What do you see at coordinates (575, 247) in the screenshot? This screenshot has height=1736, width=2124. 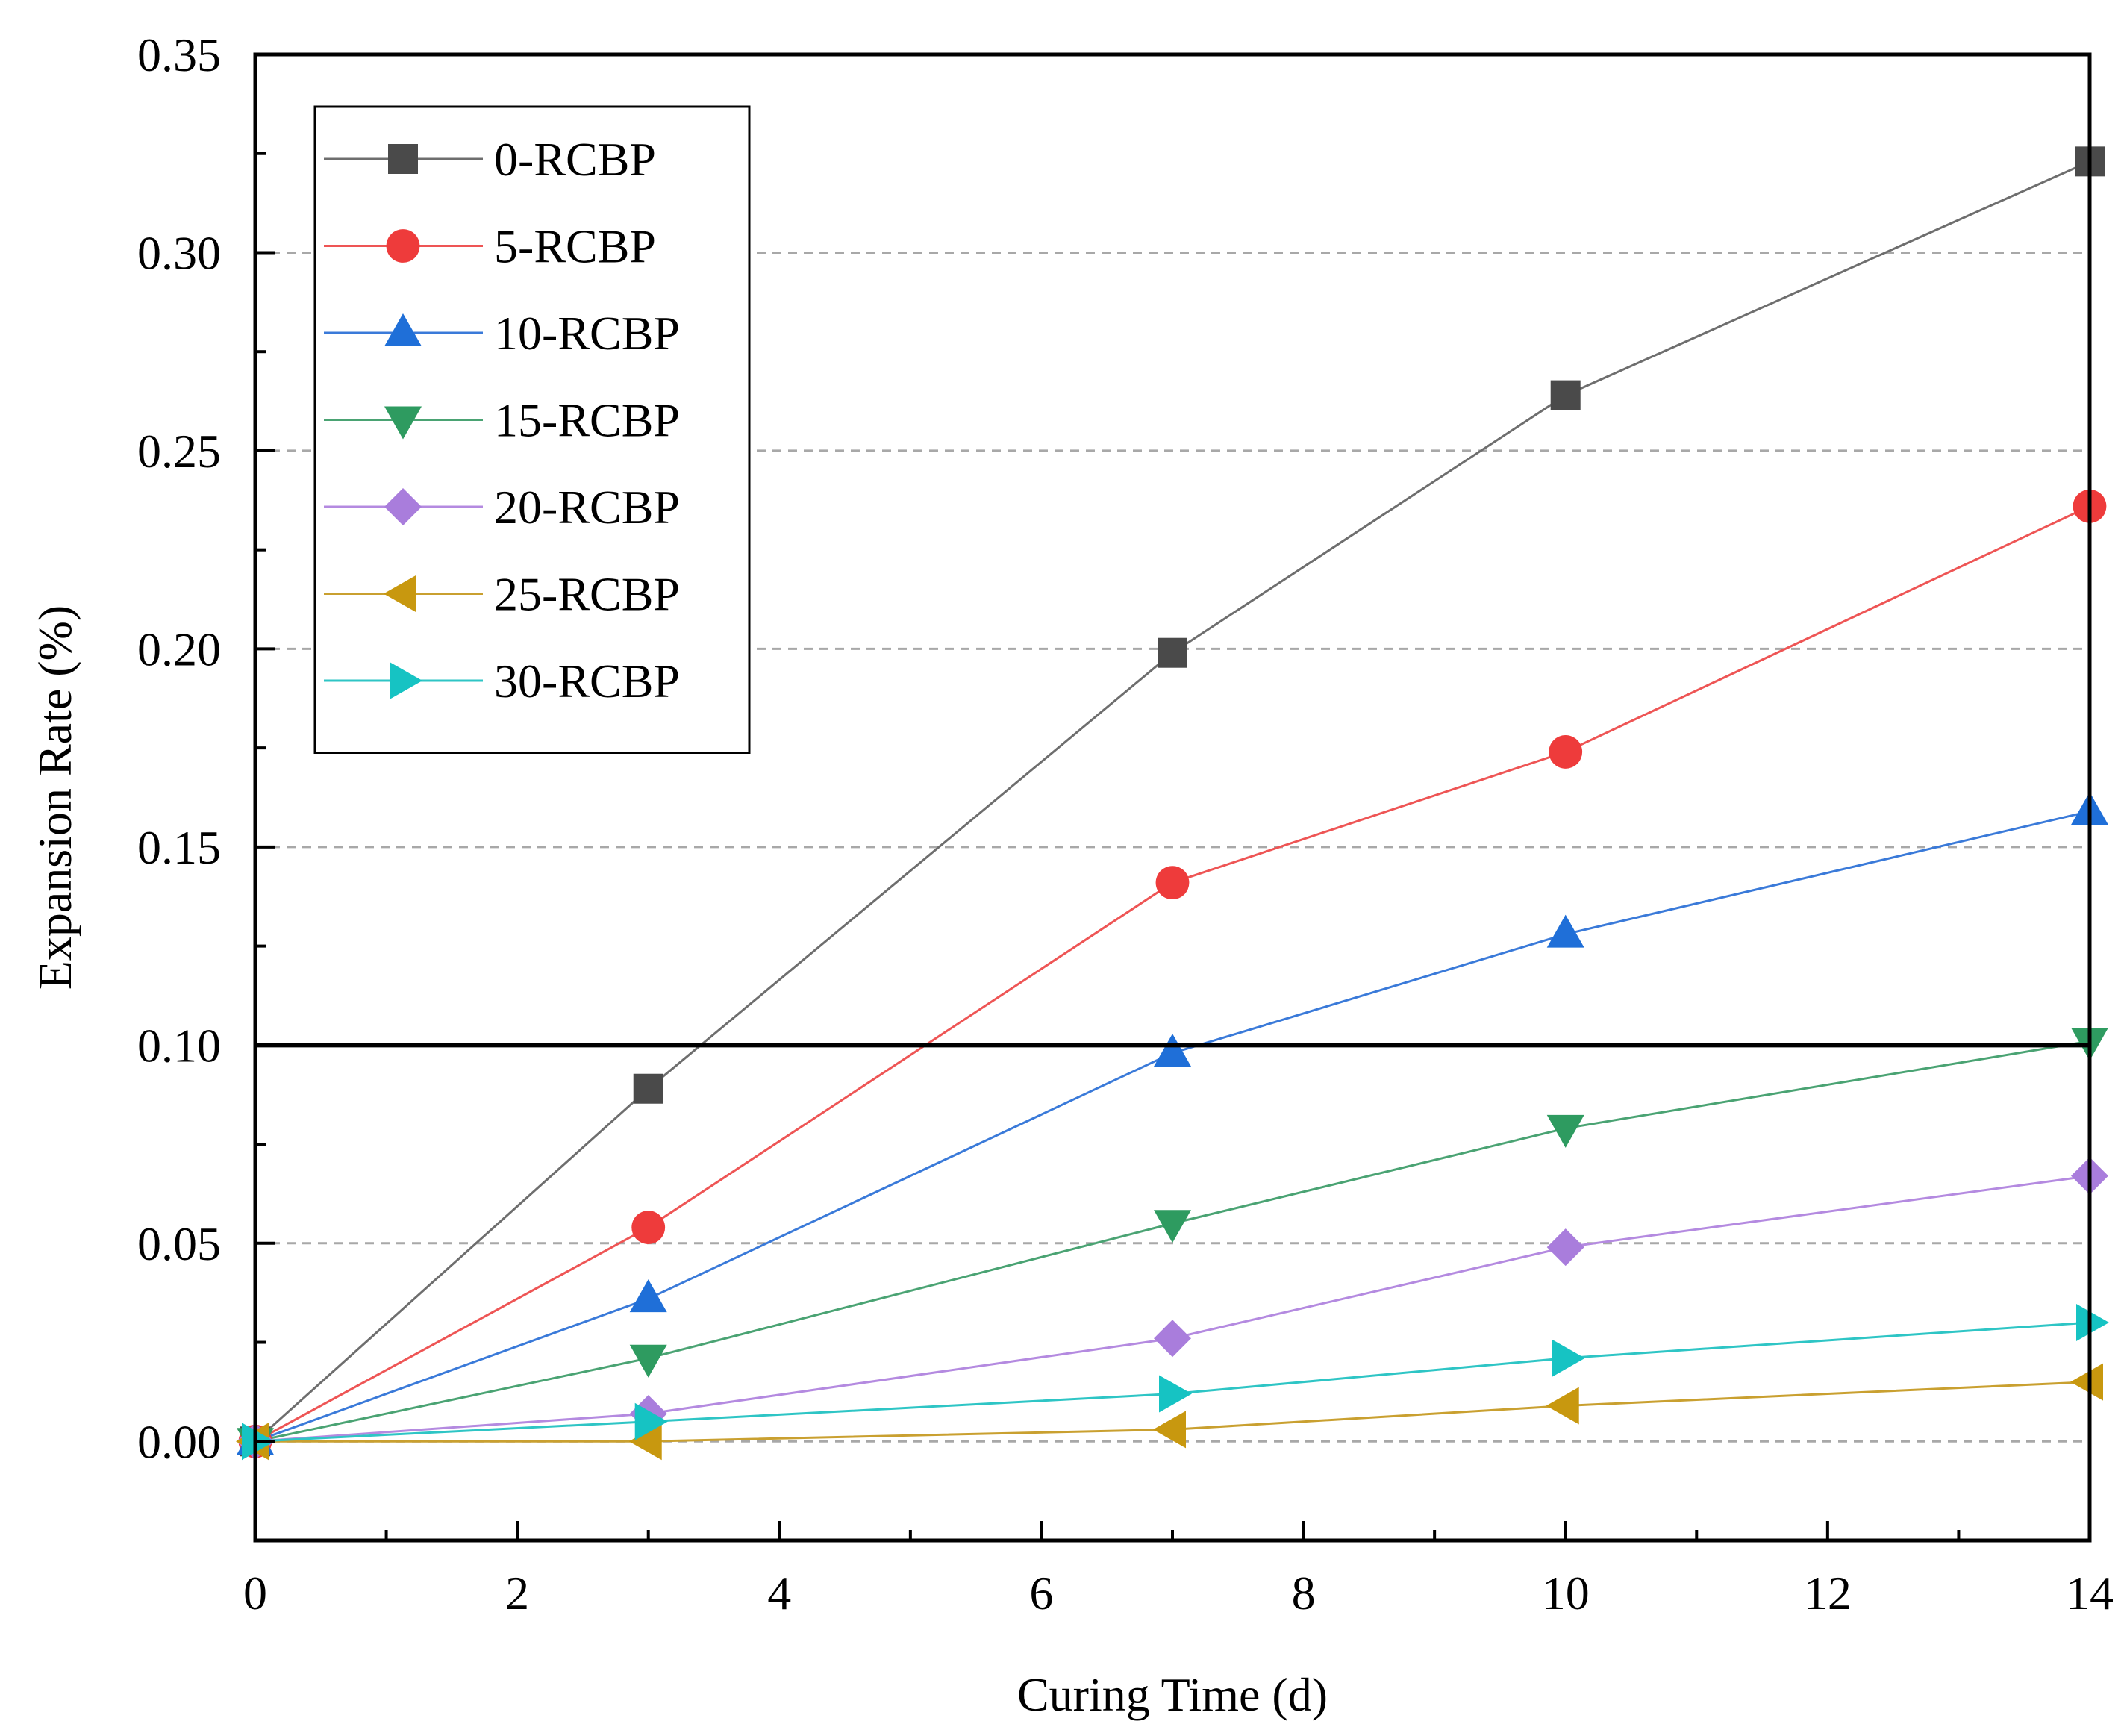 I see `legend-label-5-rcbp: 5-RCBP` at bounding box center [575, 247].